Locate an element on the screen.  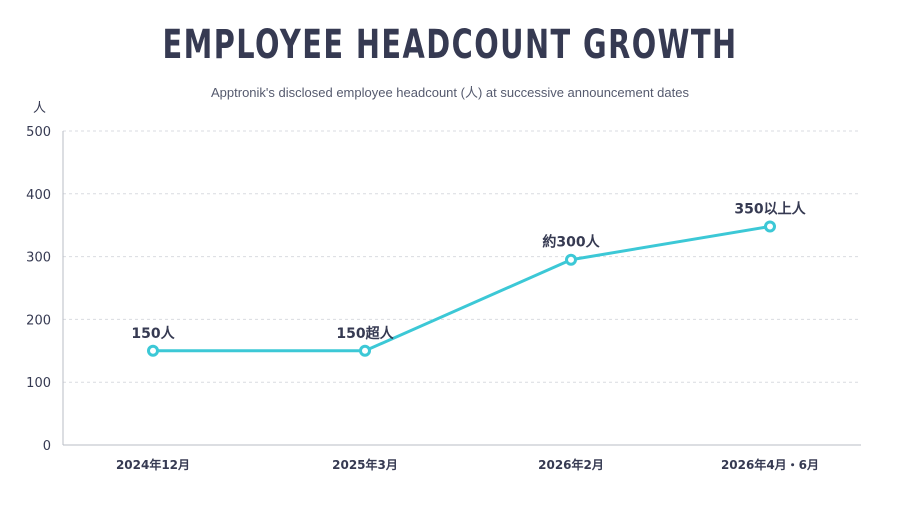
data-label: 350以上人 is located at coordinates (770, 208).